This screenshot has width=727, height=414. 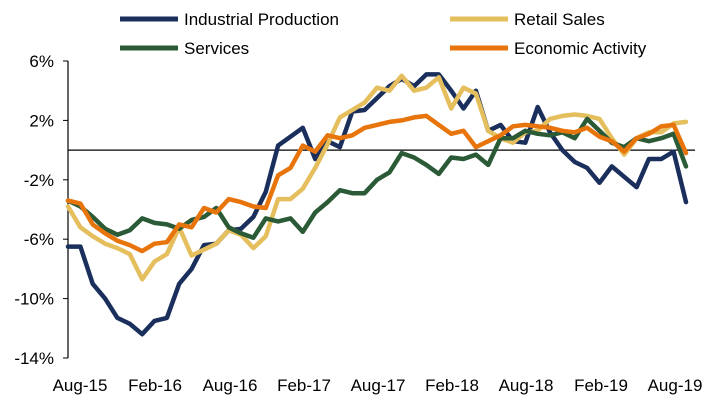 I want to click on y-tick-label: 2%, so click(x=41, y=120).